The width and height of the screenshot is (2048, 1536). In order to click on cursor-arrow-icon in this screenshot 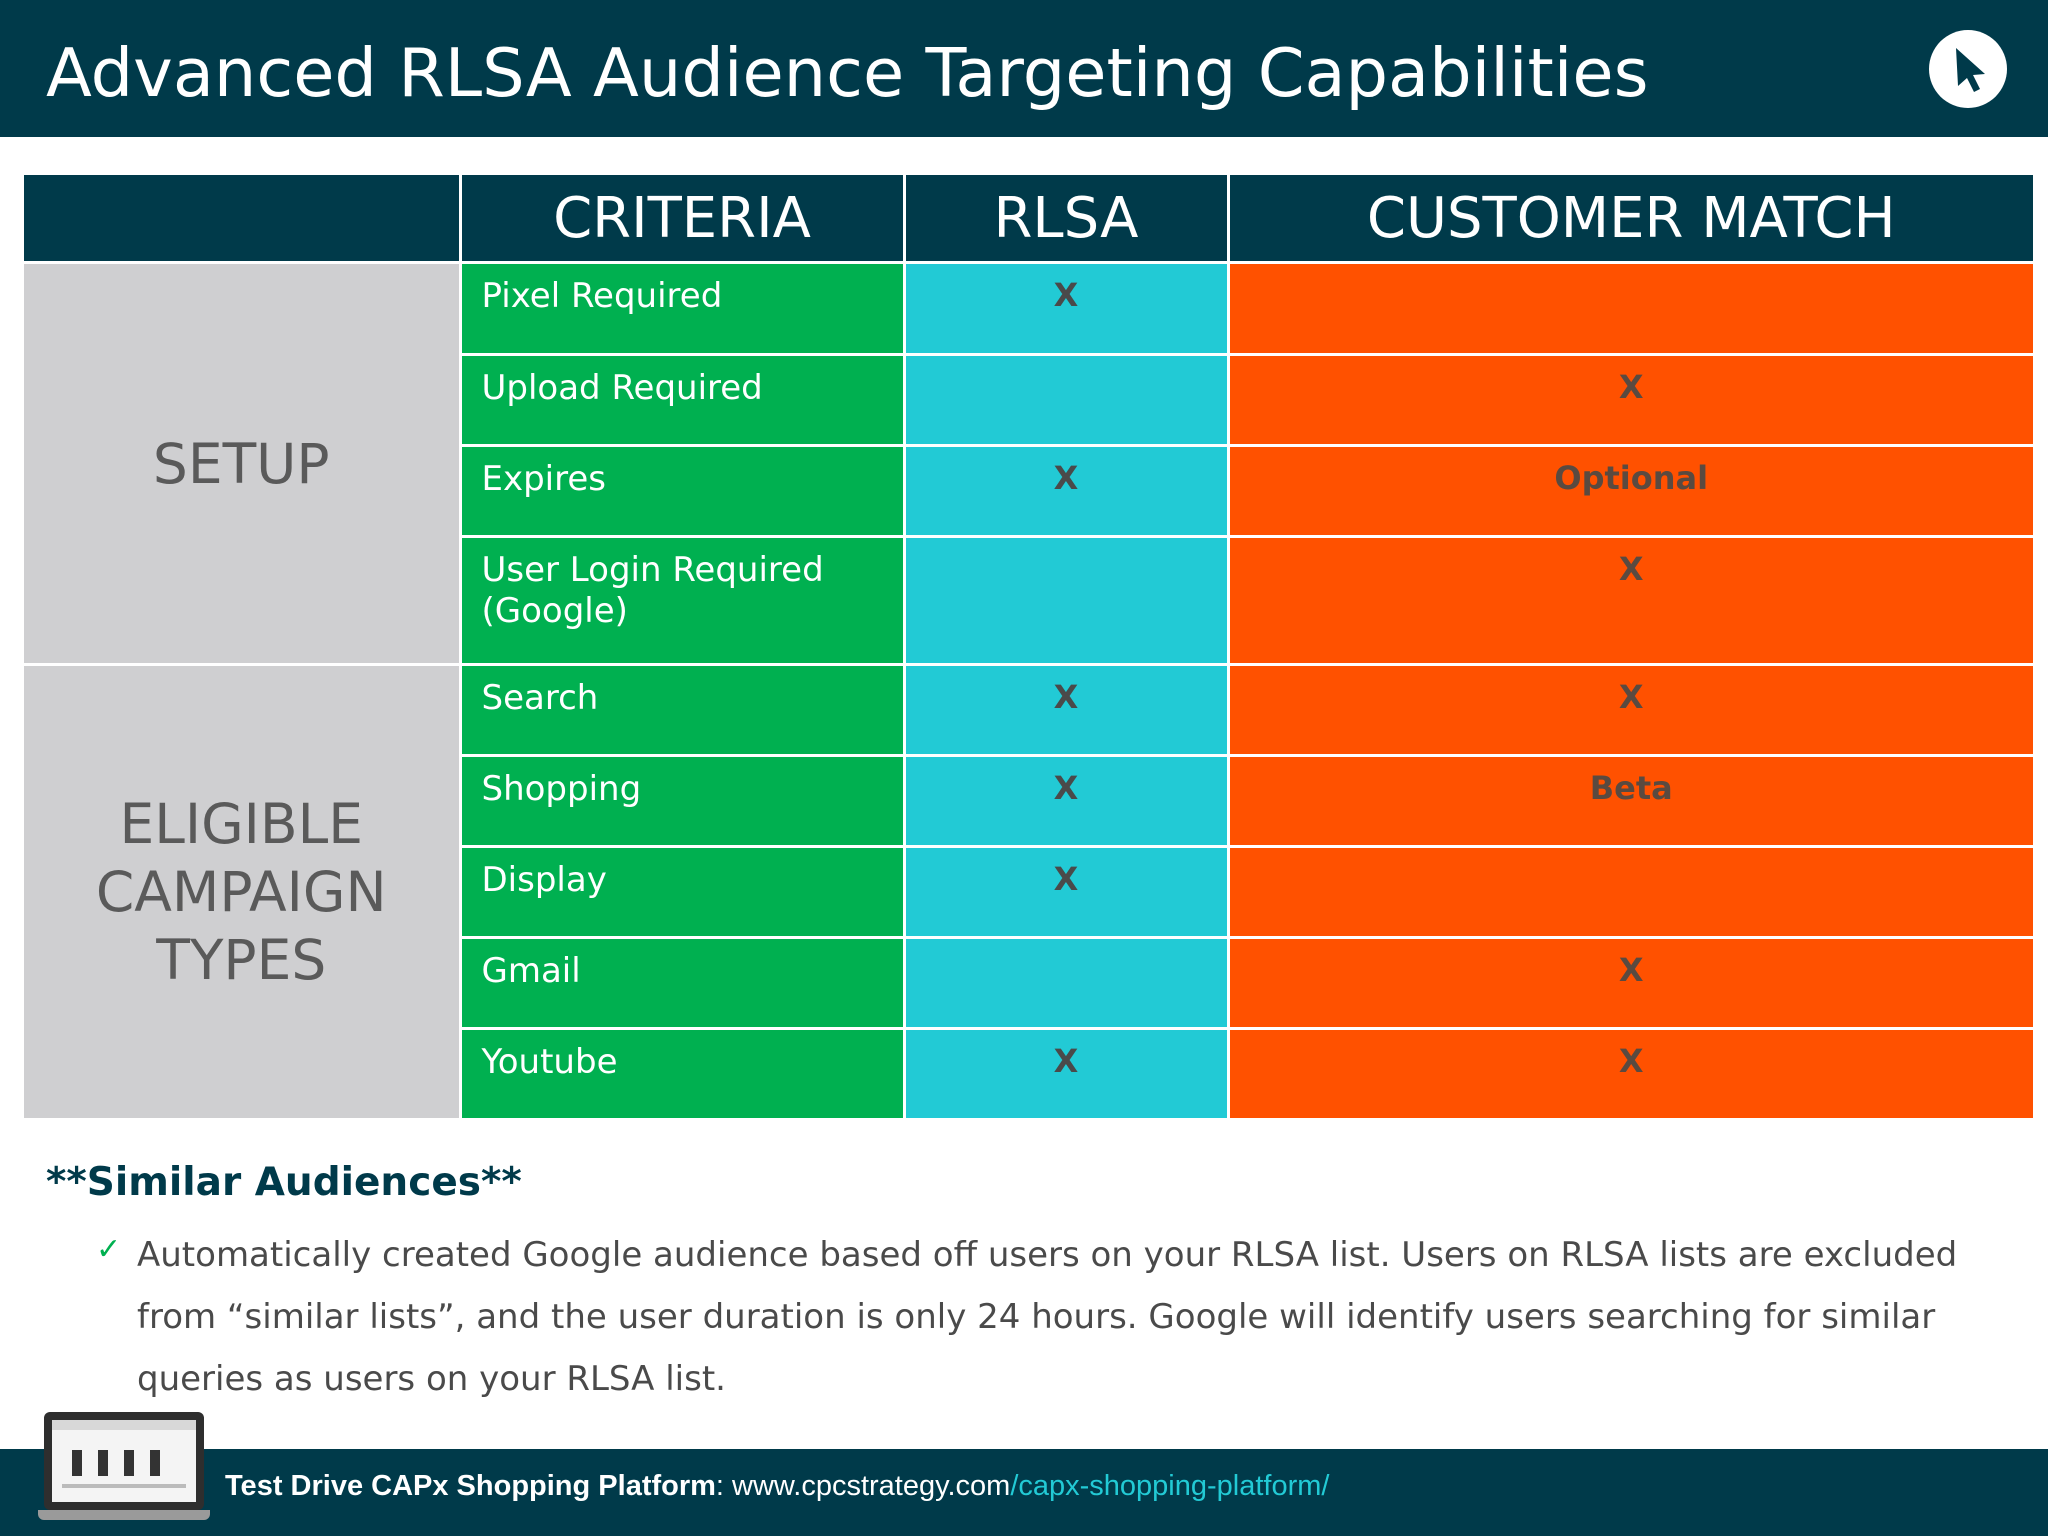, I will do `click(1968, 69)`.